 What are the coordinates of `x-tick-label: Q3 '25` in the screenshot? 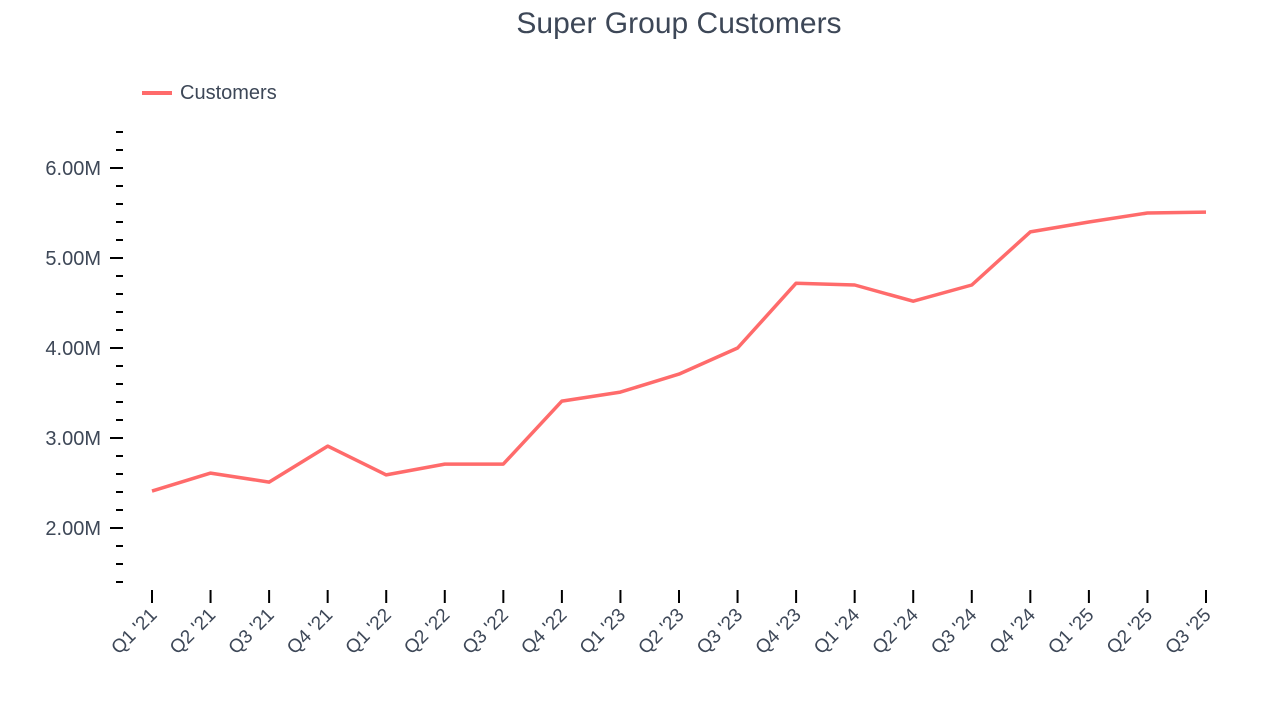 It's located at (1189, 632).